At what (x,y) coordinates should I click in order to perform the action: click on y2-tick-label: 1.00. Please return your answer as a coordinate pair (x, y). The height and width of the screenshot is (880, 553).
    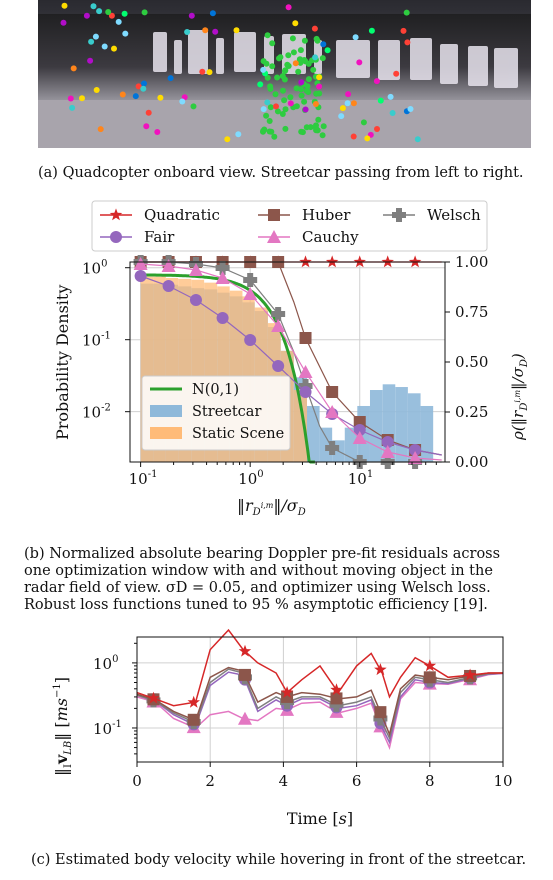
    Looking at the image, I should click on (471, 262).